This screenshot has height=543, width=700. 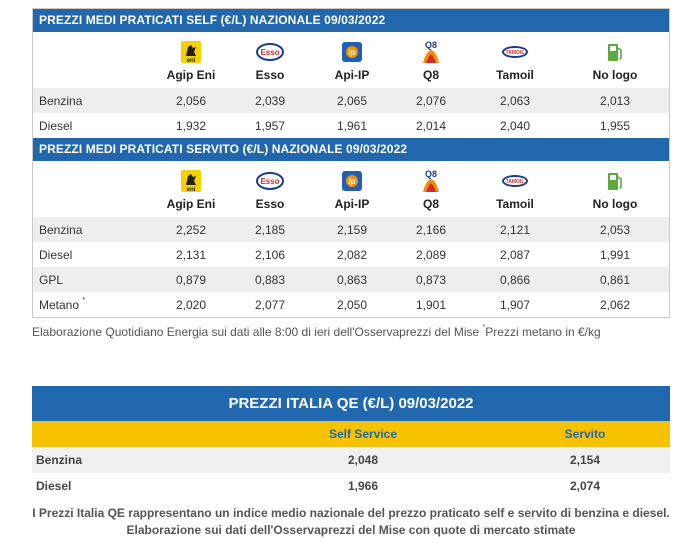 I want to click on footnote-tail: Prezzi metano in €/kg, so click(x=543, y=332).